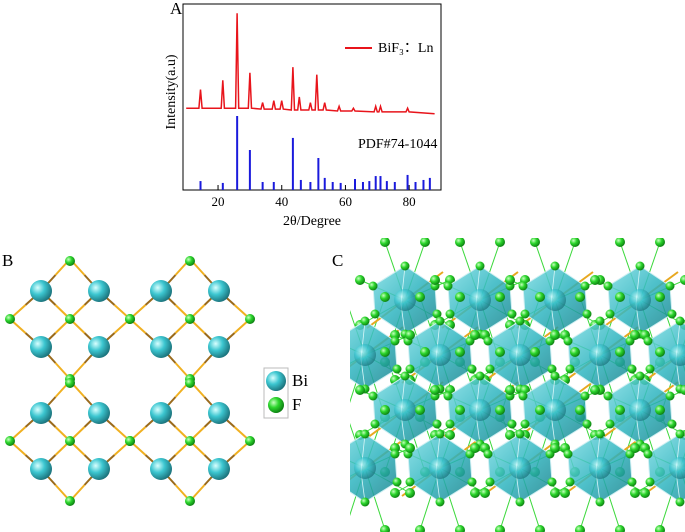 Image resolution: width=685 pixels, height=532 pixels. Describe the element at coordinates (276, 393) in the screenshot. I see `legend-box` at that location.